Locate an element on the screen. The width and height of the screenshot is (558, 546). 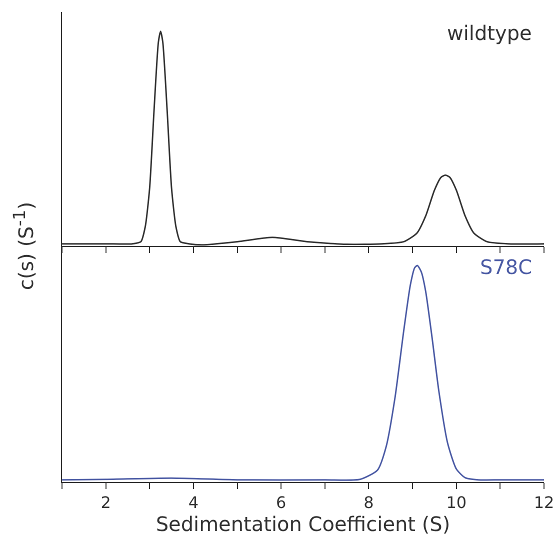
text: S78C is located at coordinates (506, 267).